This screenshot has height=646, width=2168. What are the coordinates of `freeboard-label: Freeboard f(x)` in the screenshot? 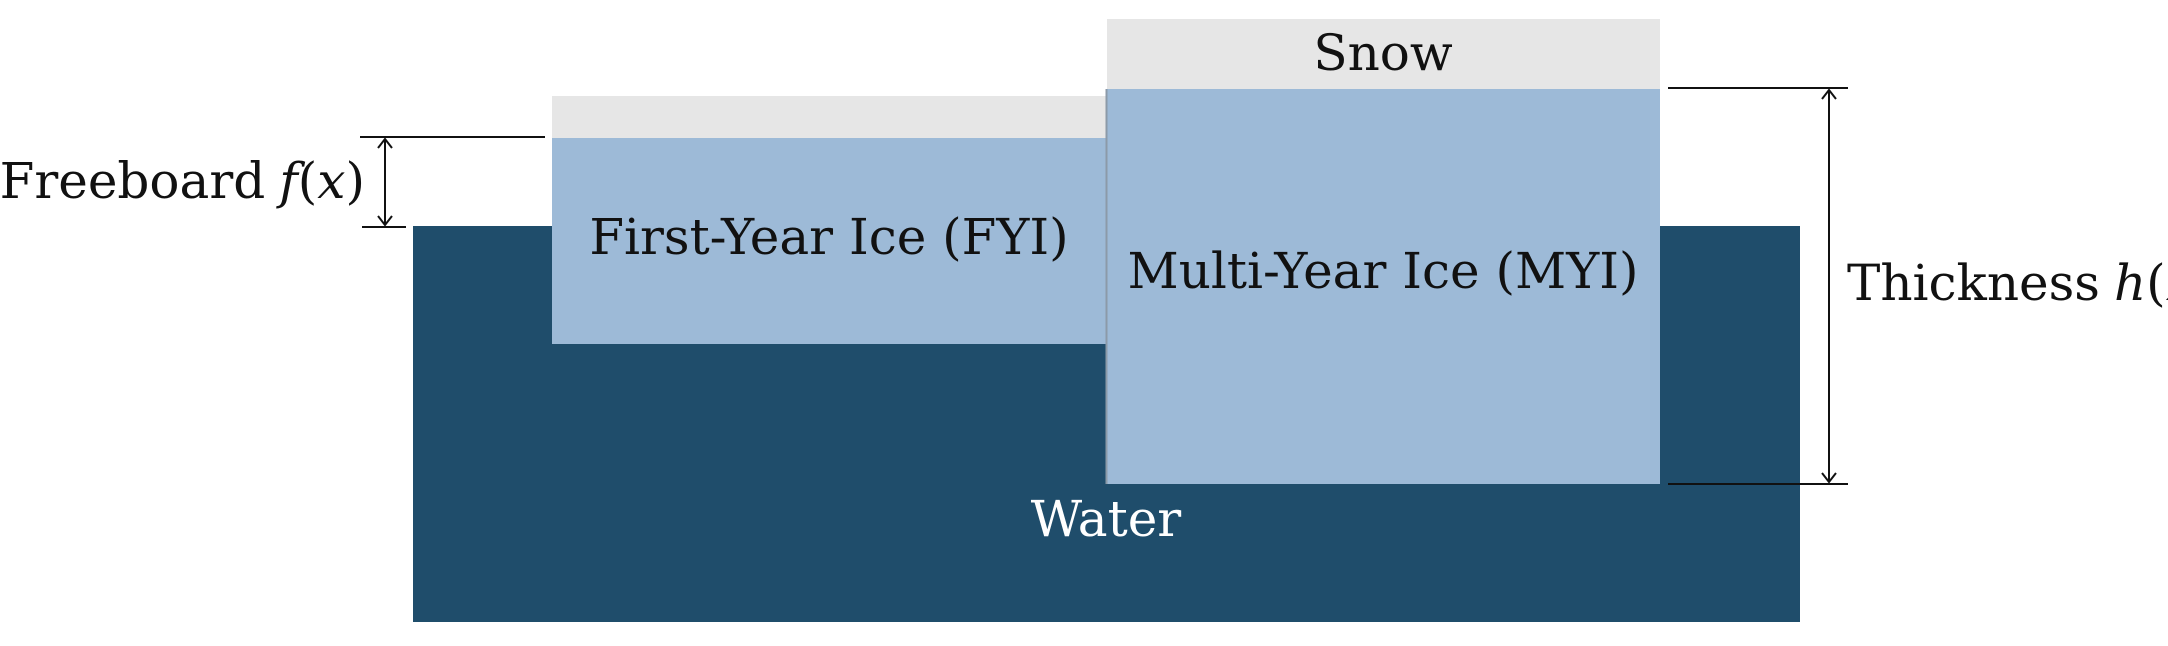 It's located at (182, 181).